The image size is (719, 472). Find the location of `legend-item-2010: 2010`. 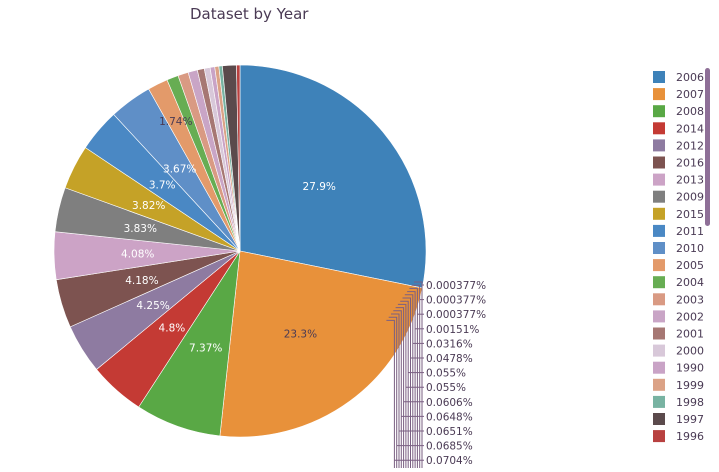

legend-item-2010: 2010 is located at coordinates (678, 248).